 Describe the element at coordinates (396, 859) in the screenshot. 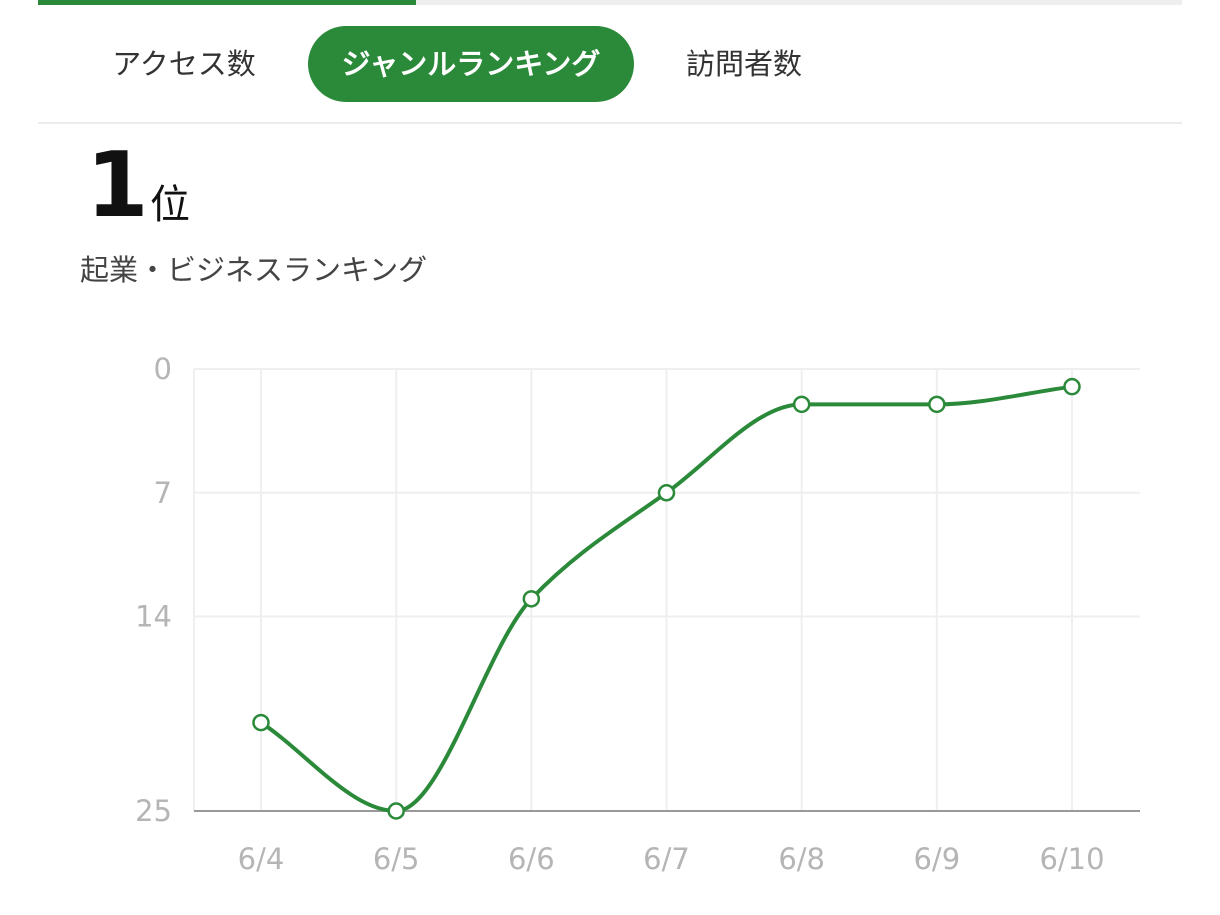

I see `x-tick-label: 6/5` at that location.